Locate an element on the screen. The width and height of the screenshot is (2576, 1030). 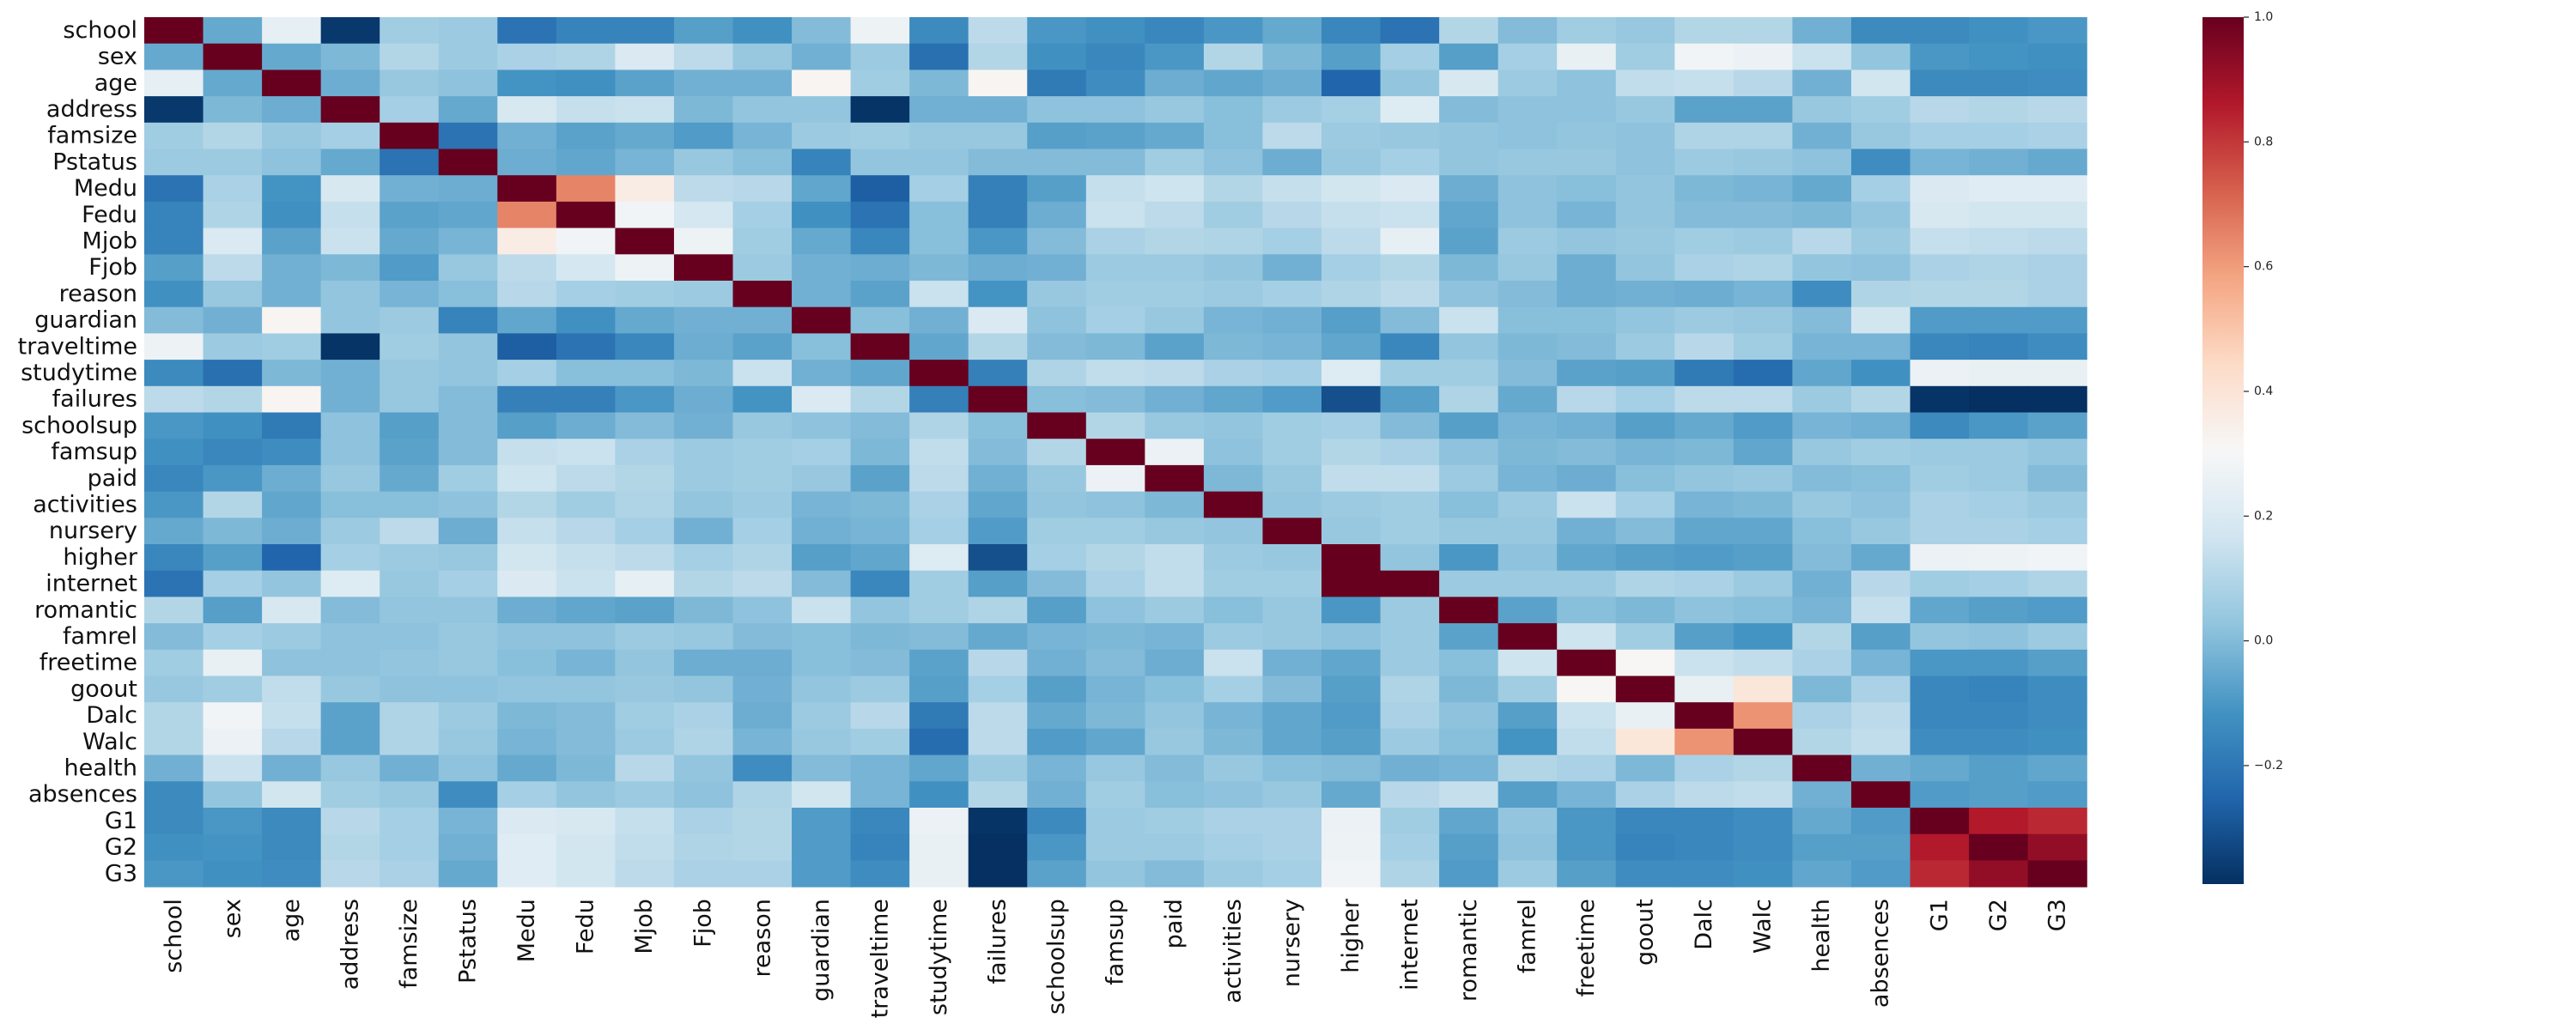
heatmap-cell-activities-schoolsup is located at coordinates (1057, 504).